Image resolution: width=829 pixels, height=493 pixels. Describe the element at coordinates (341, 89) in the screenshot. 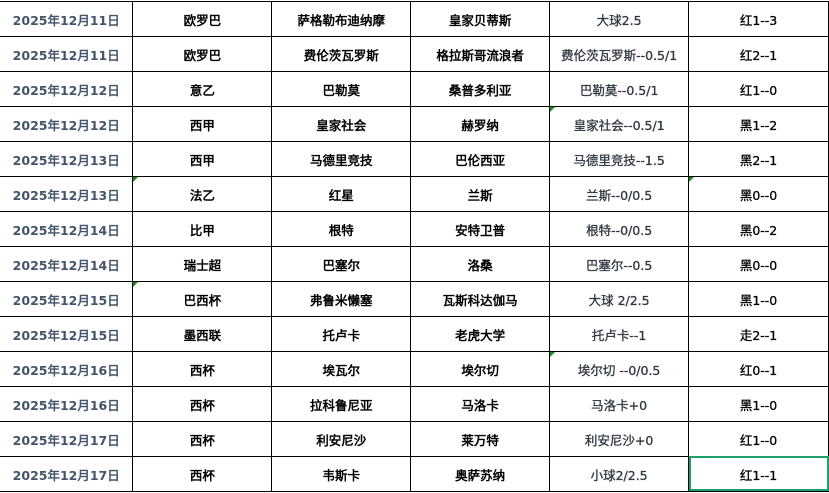

I see `home-team-cell: 巴勒莫` at that location.